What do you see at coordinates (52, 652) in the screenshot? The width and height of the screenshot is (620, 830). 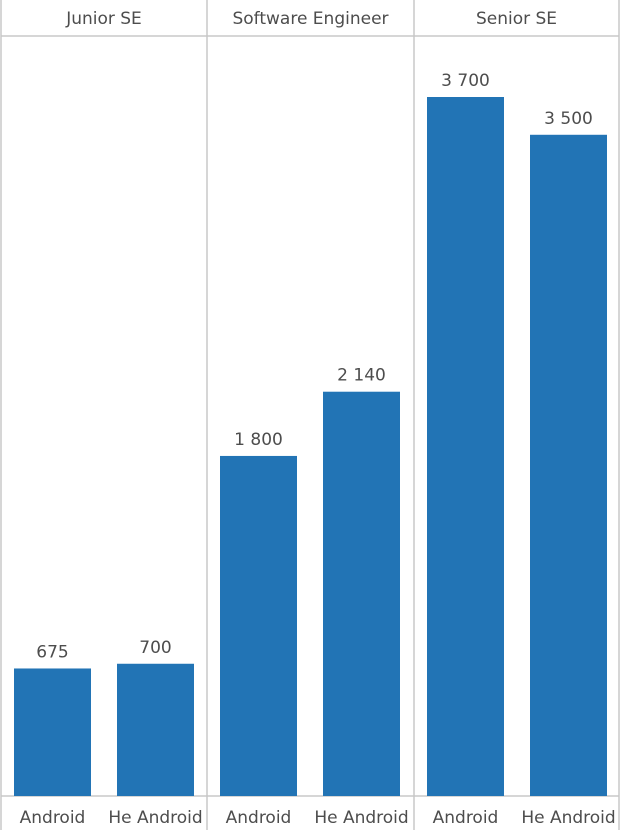 I see `bar-value-label: 675` at bounding box center [52, 652].